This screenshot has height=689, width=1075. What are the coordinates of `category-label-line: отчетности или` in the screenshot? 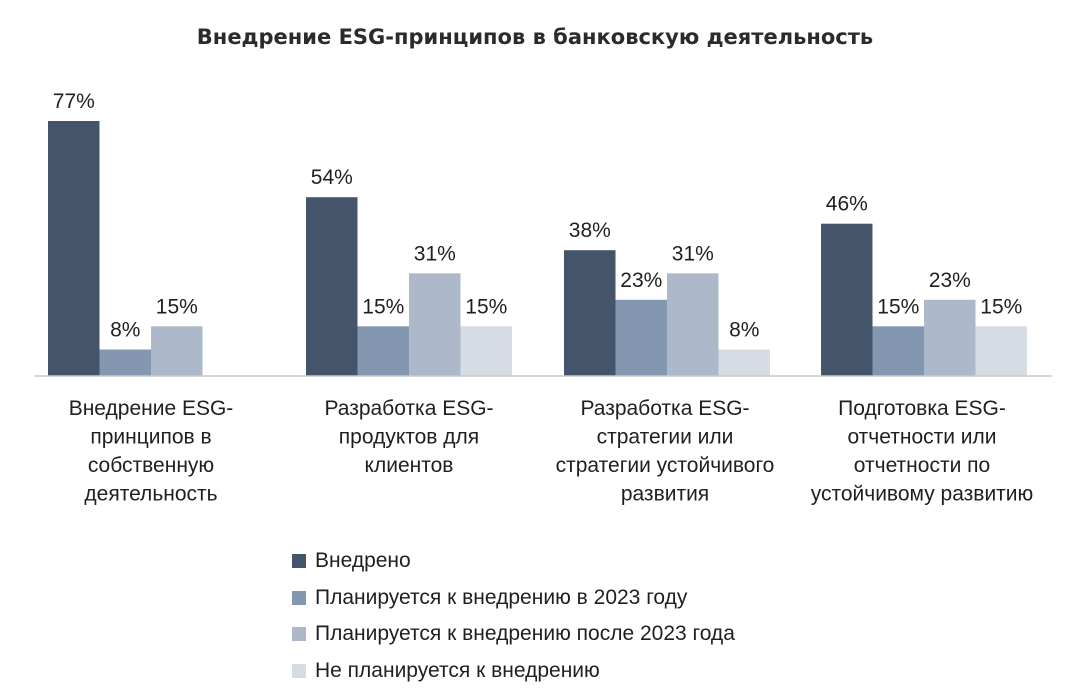 It's located at (921, 437).